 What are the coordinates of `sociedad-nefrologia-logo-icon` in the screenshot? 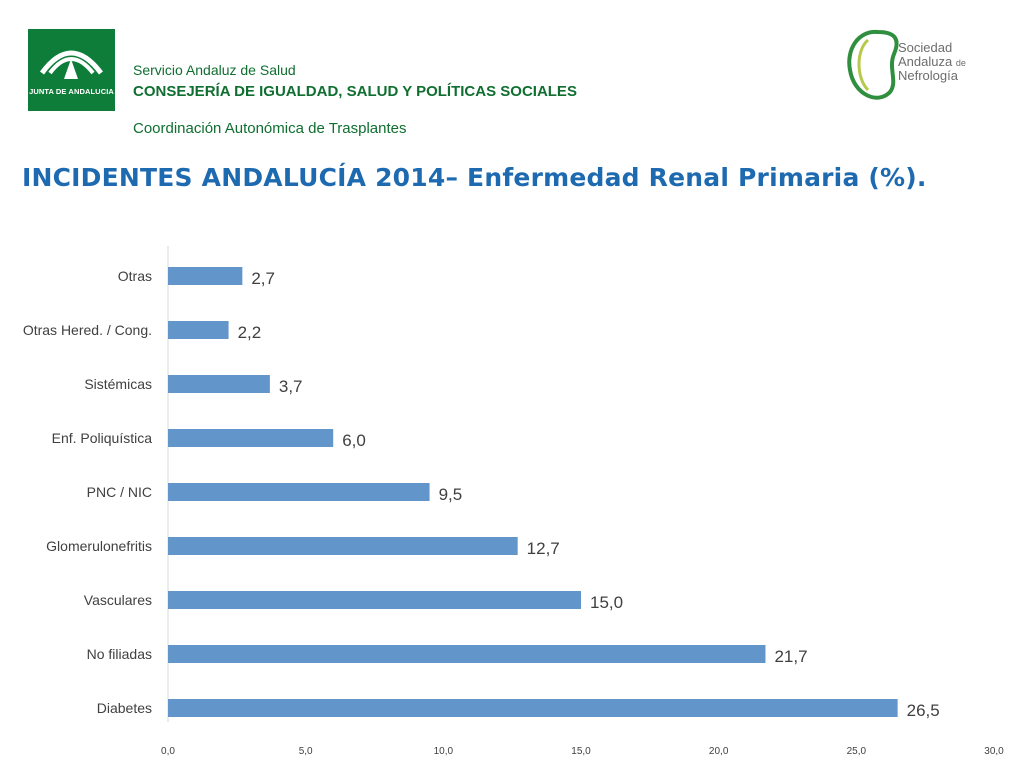 It's located at (873, 64).